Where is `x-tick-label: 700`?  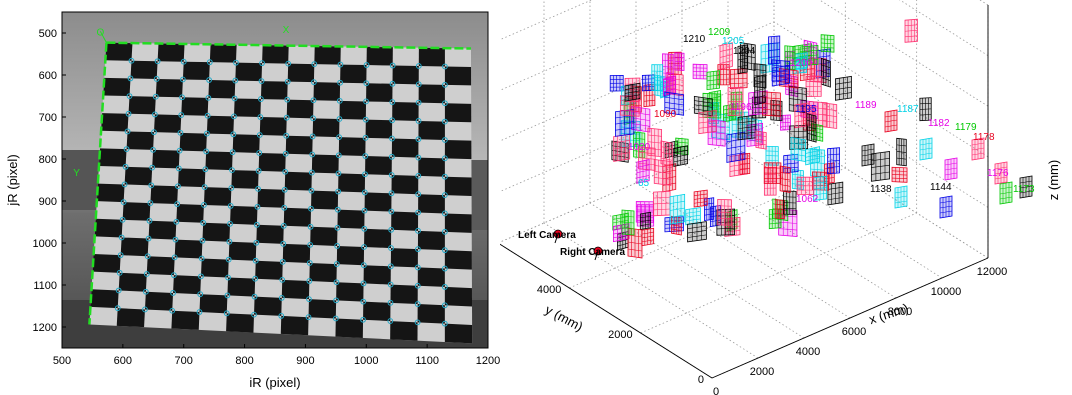 x-tick-label: 700 is located at coordinates (184, 361).